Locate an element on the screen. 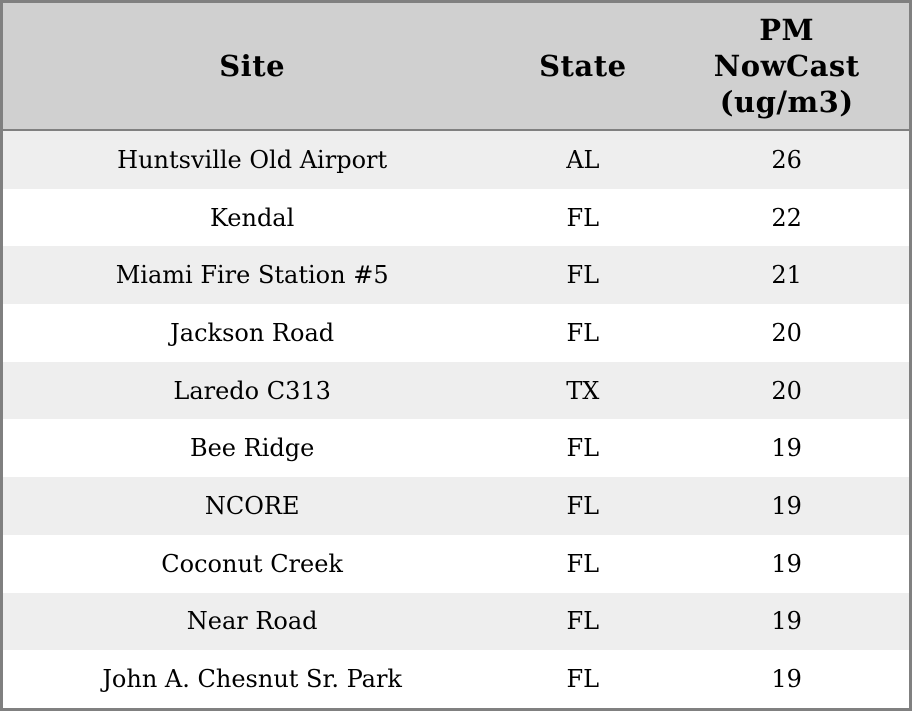  site-cell: NCORE is located at coordinates (252, 506).